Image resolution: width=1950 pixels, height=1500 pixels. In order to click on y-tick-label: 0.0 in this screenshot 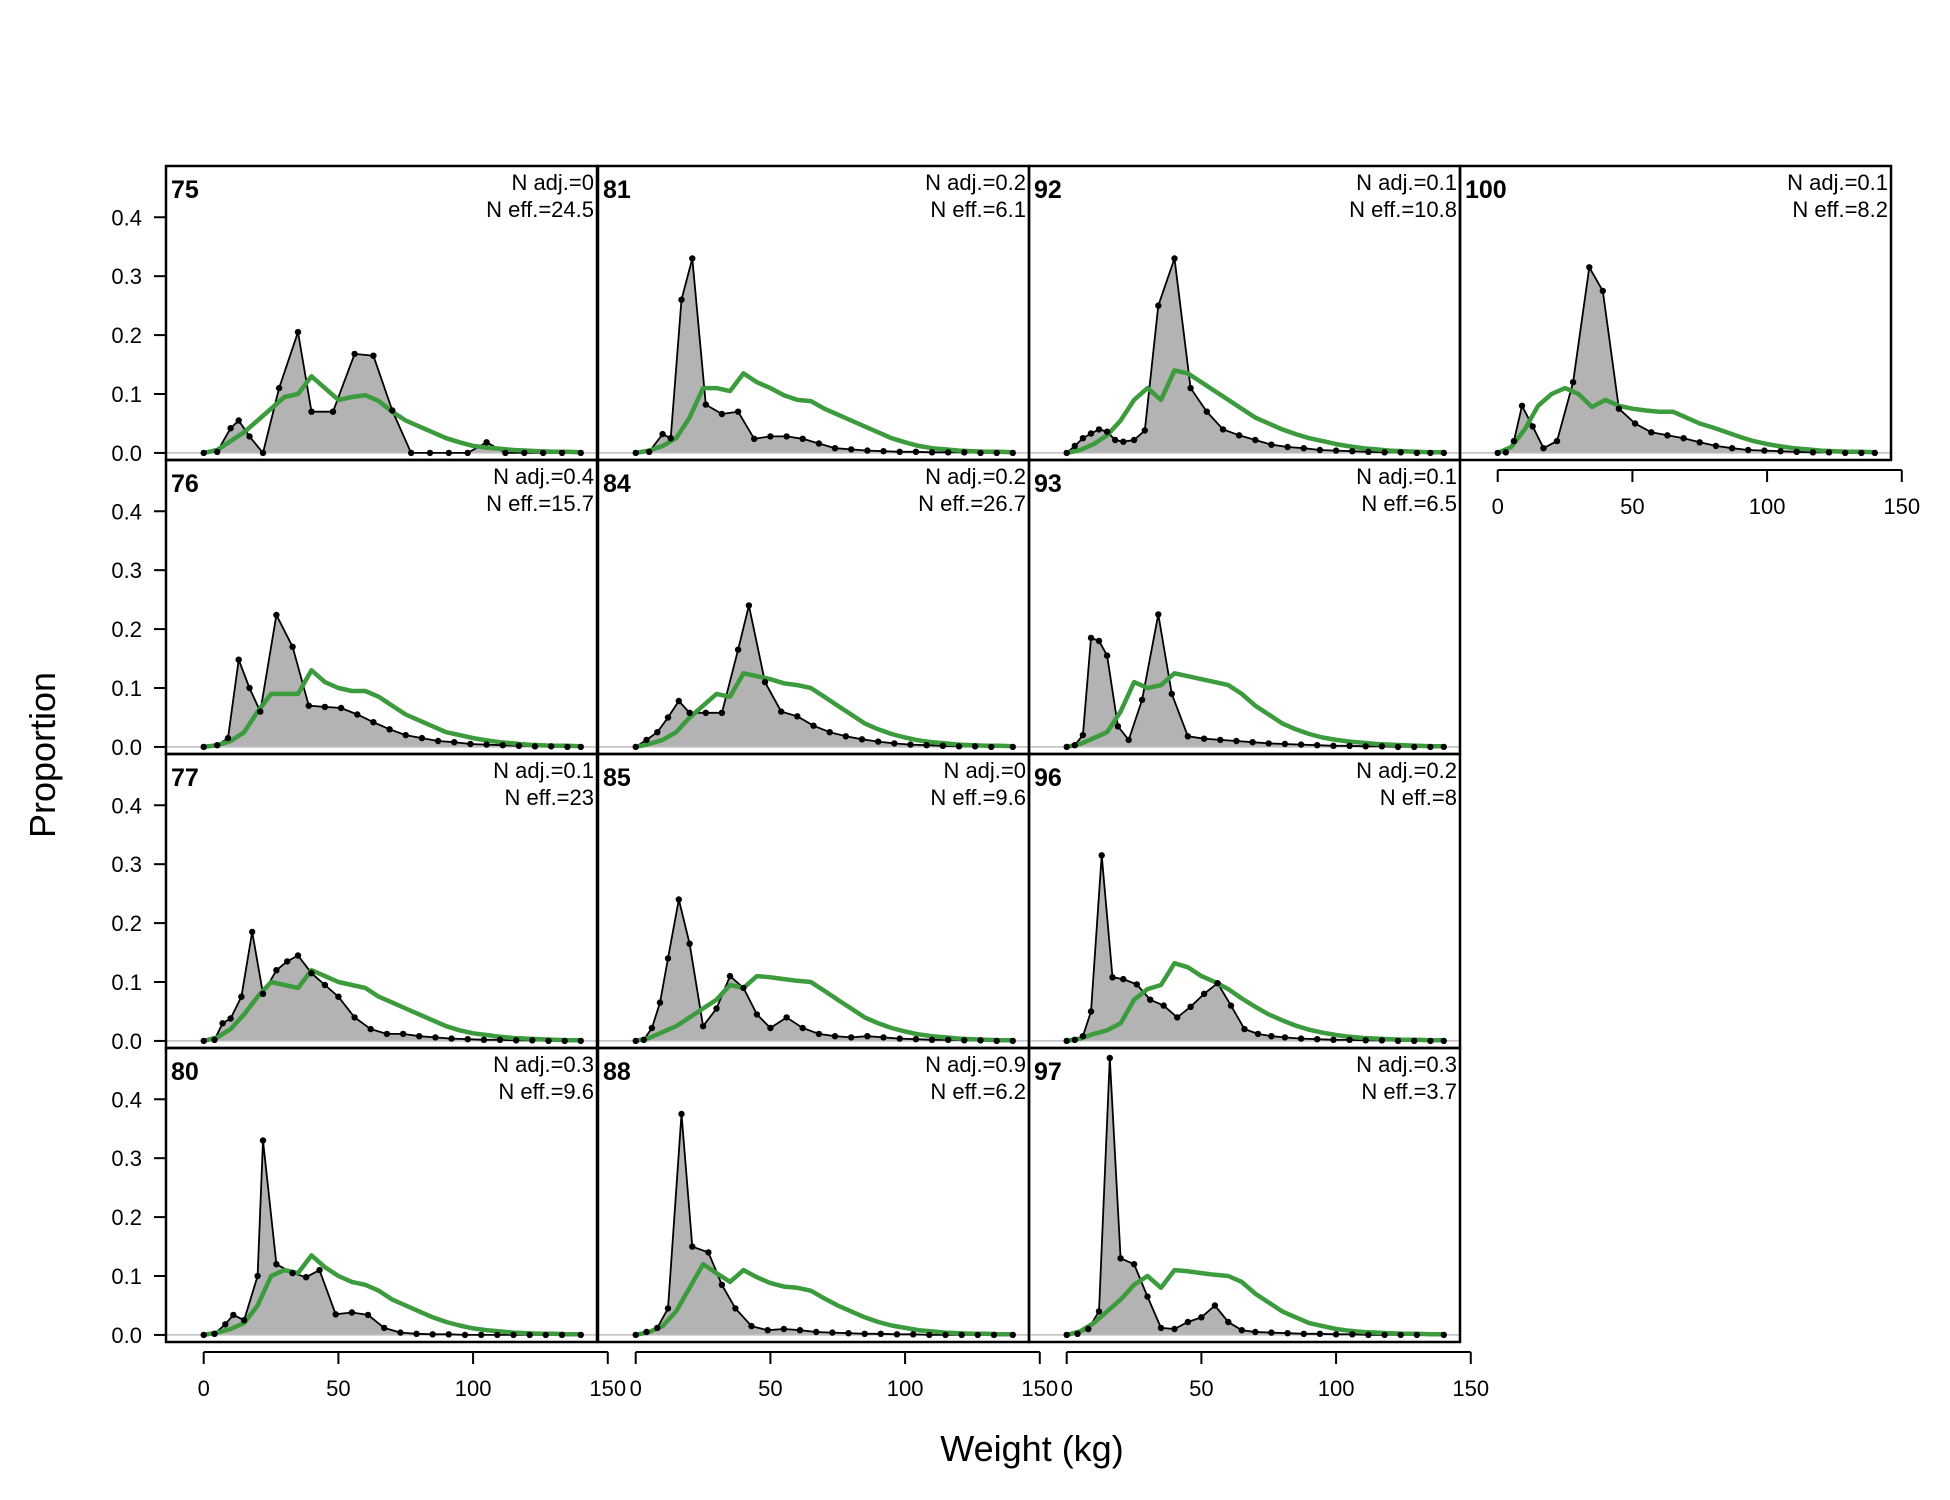, I will do `click(126, 747)`.